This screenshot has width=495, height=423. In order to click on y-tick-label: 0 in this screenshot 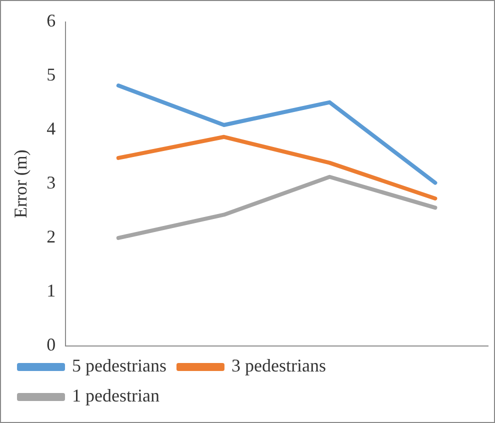, I will do `click(51, 344)`.